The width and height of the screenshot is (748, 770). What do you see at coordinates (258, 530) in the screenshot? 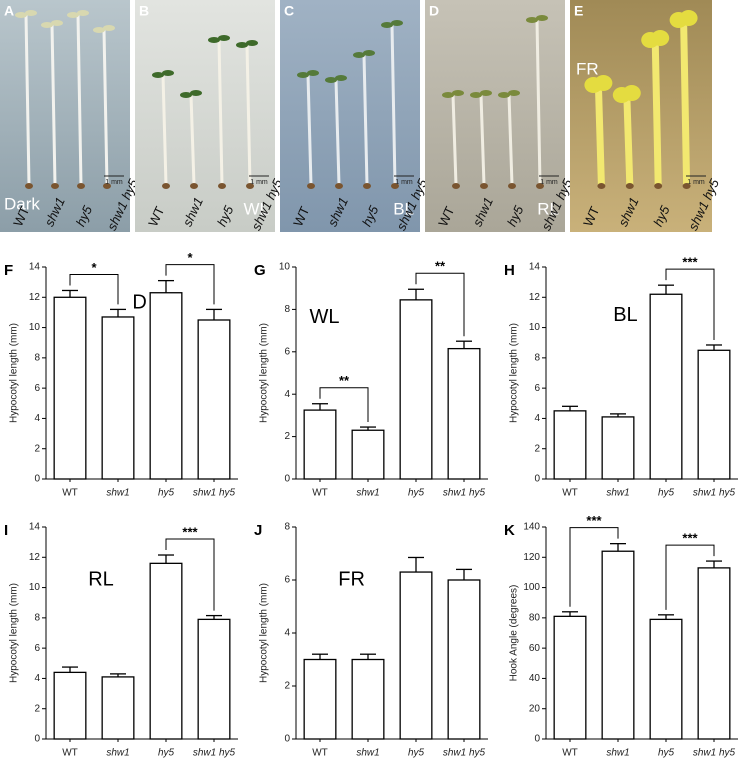
I see `panel-letter: J` at bounding box center [258, 530].